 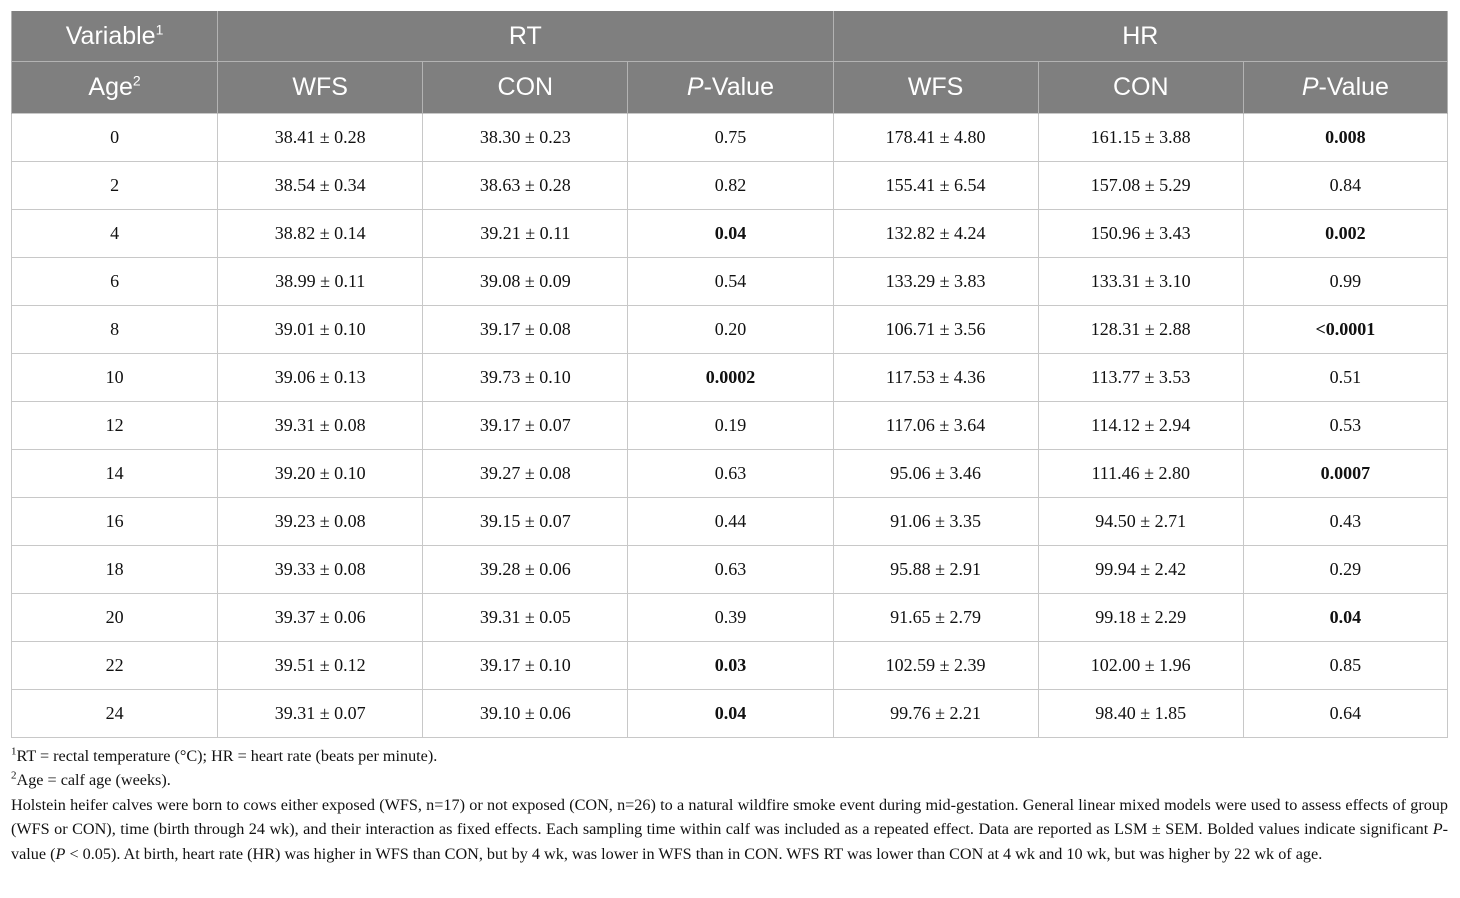 I want to click on hr-pvalue-cell: 0.85, so click(x=1345, y=665).